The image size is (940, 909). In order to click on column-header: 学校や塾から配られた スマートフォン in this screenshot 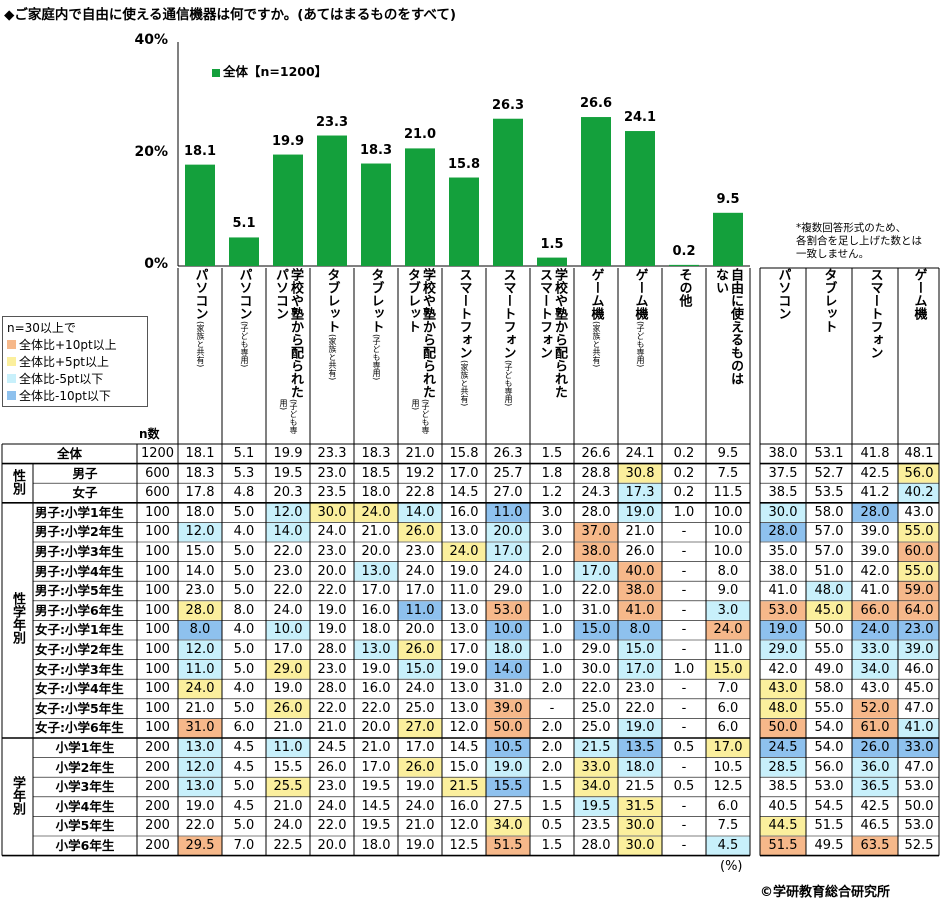, I will do `click(552, 356)`.